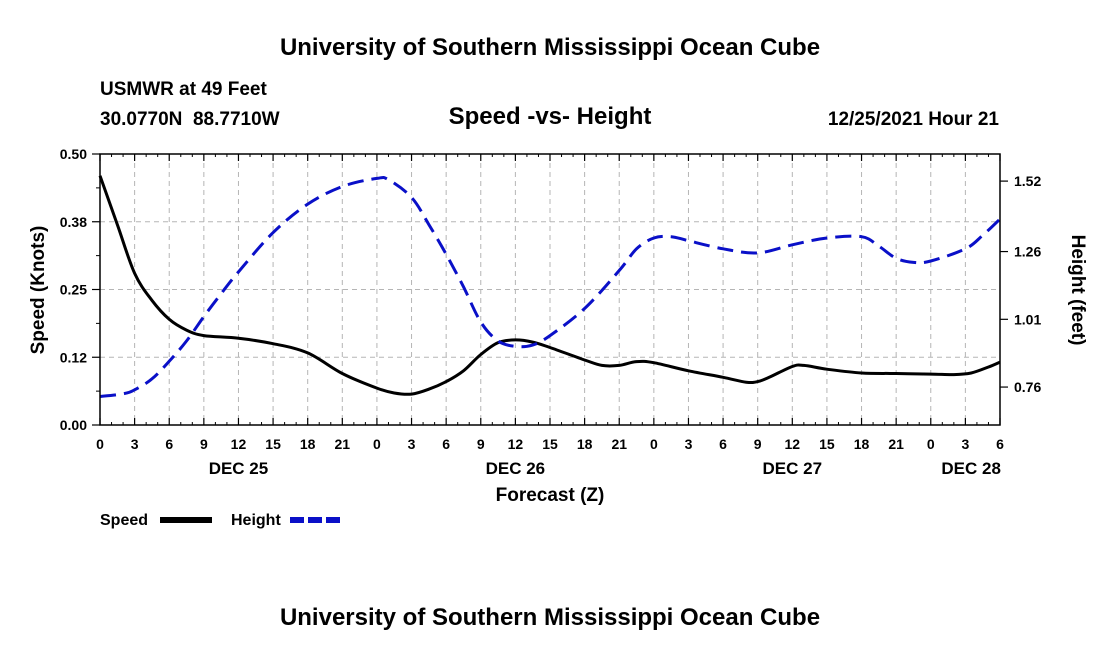  What do you see at coordinates (1077, 290) in the screenshot?
I see `y2-axis-label: Height (feet)` at bounding box center [1077, 290].